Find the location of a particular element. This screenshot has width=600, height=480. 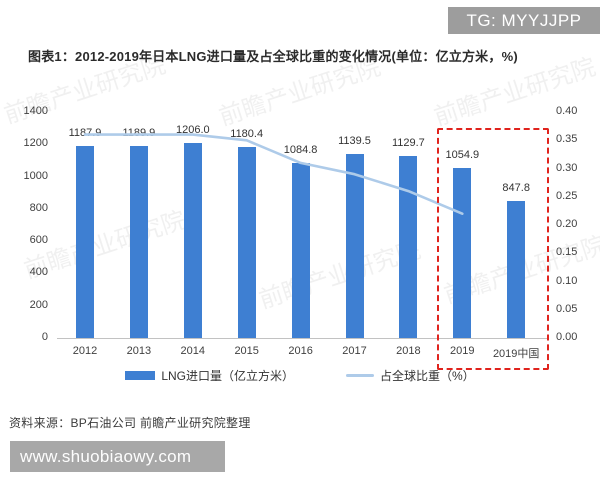

legend-item-bar-series: LNG进口量（亿立方米） is located at coordinates (209, 375).